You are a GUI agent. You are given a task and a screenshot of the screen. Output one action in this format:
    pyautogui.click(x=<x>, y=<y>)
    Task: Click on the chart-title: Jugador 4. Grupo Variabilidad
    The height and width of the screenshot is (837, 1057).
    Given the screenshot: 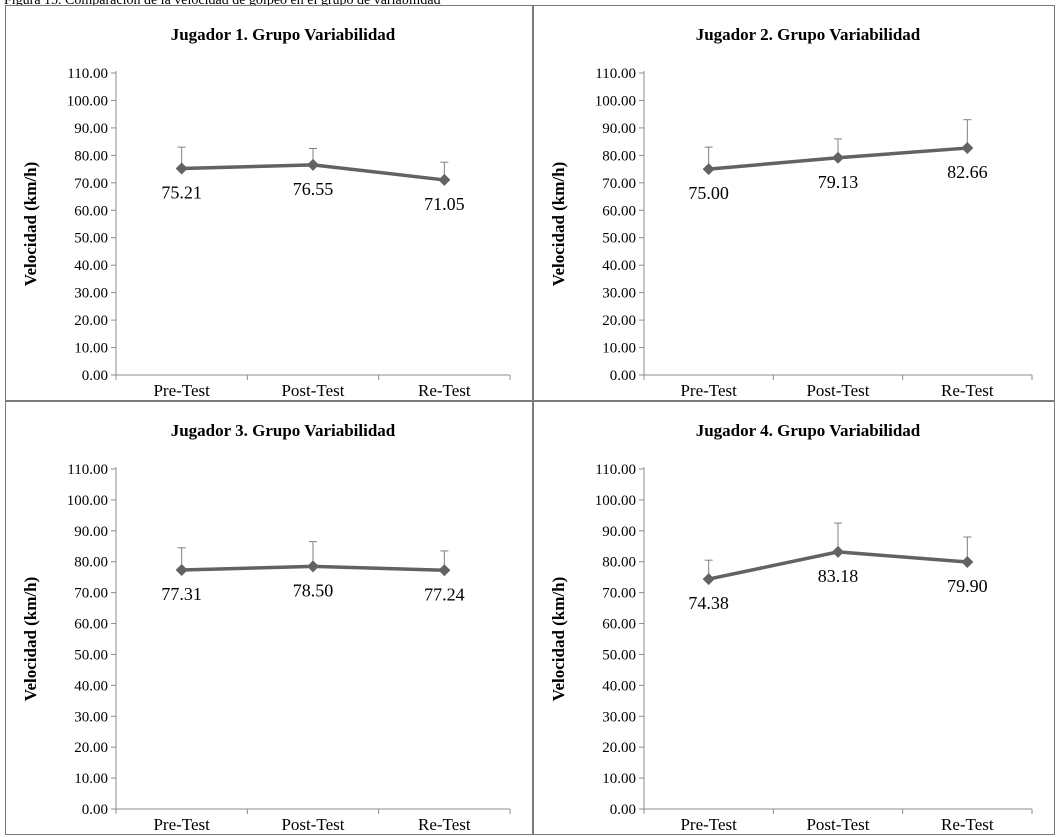 What is the action you would take?
    pyautogui.click(x=808, y=430)
    